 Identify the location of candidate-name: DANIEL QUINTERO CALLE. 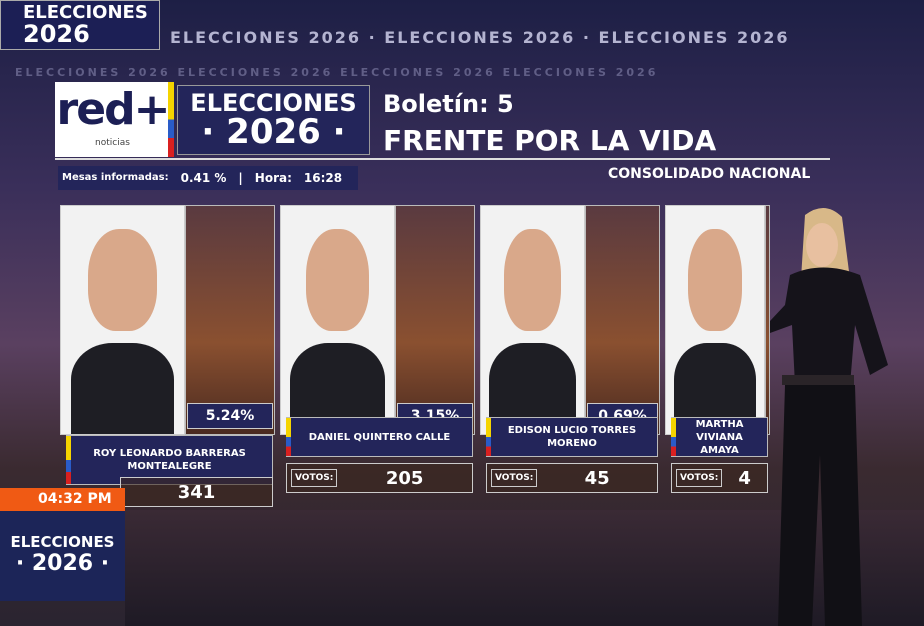
(379, 437).